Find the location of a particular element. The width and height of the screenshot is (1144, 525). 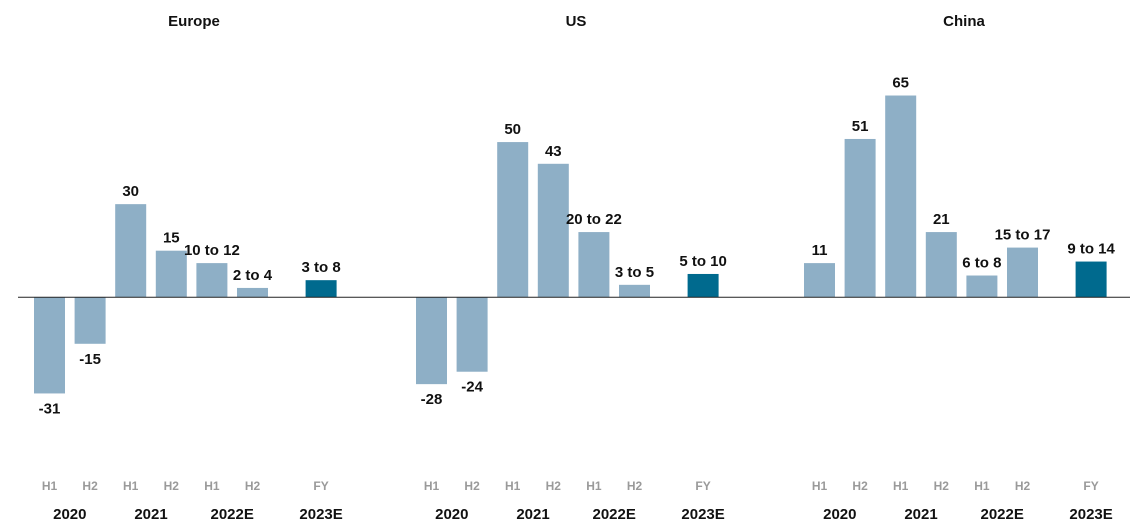

data-label: 6 to 8 is located at coordinates (981, 262).